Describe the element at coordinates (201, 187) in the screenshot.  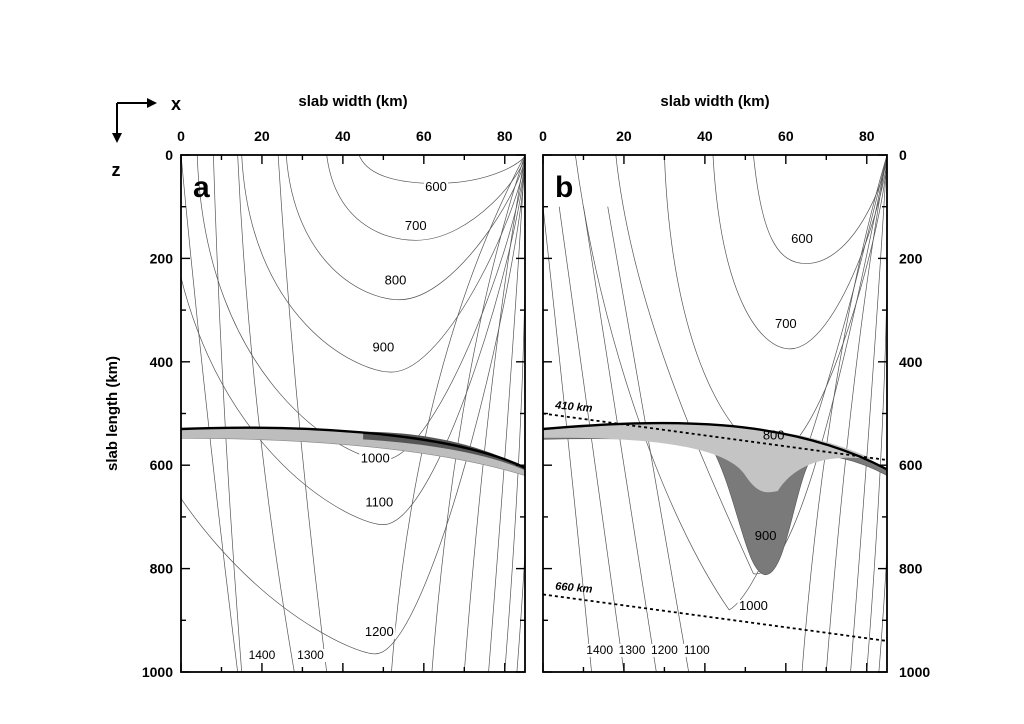
I see `panel-letter: a` at that location.